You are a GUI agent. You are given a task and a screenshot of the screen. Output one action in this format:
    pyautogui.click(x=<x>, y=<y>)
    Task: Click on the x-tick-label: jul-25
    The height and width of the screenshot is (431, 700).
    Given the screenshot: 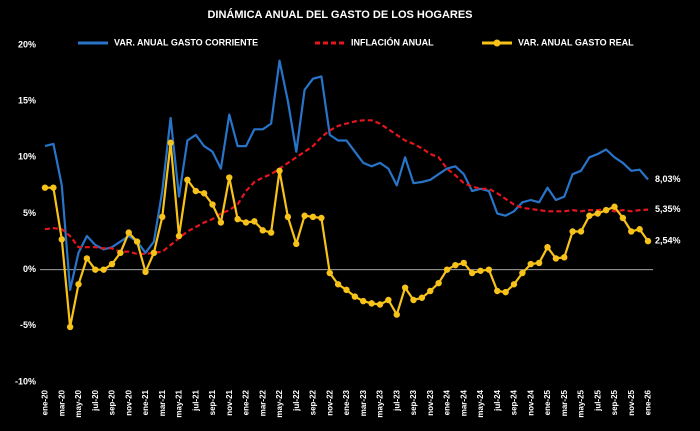 What is the action you would take?
    pyautogui.click(x=597, y=400)
    